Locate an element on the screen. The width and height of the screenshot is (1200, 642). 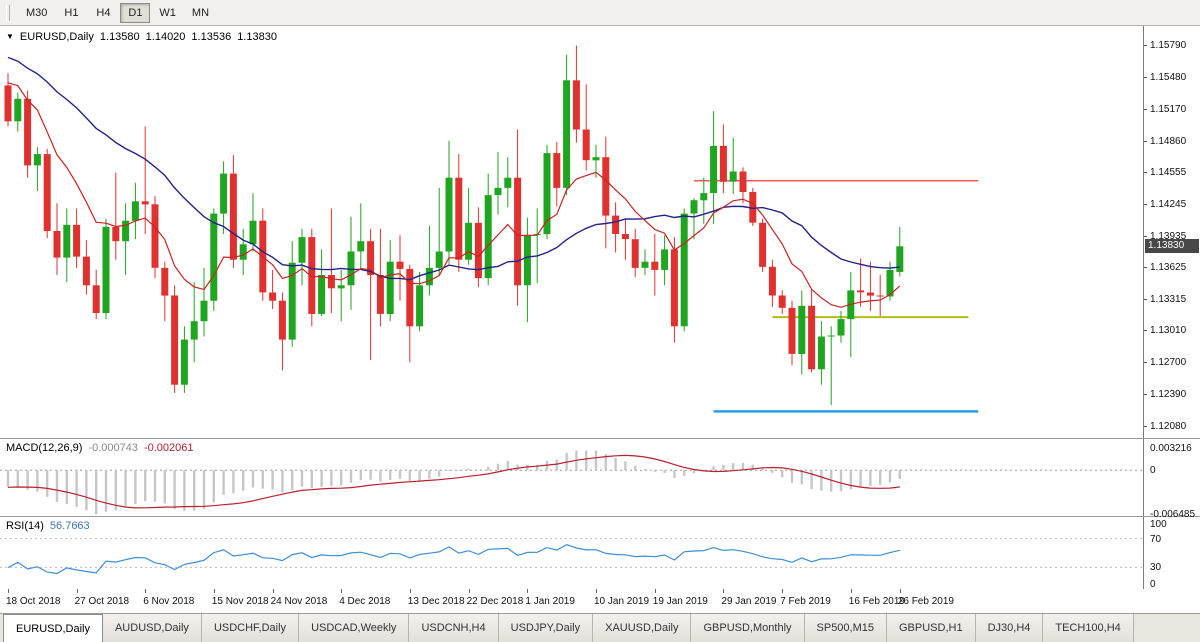
time-axis-label: 4 Dec 2018 is located at coordinates (365, 601).